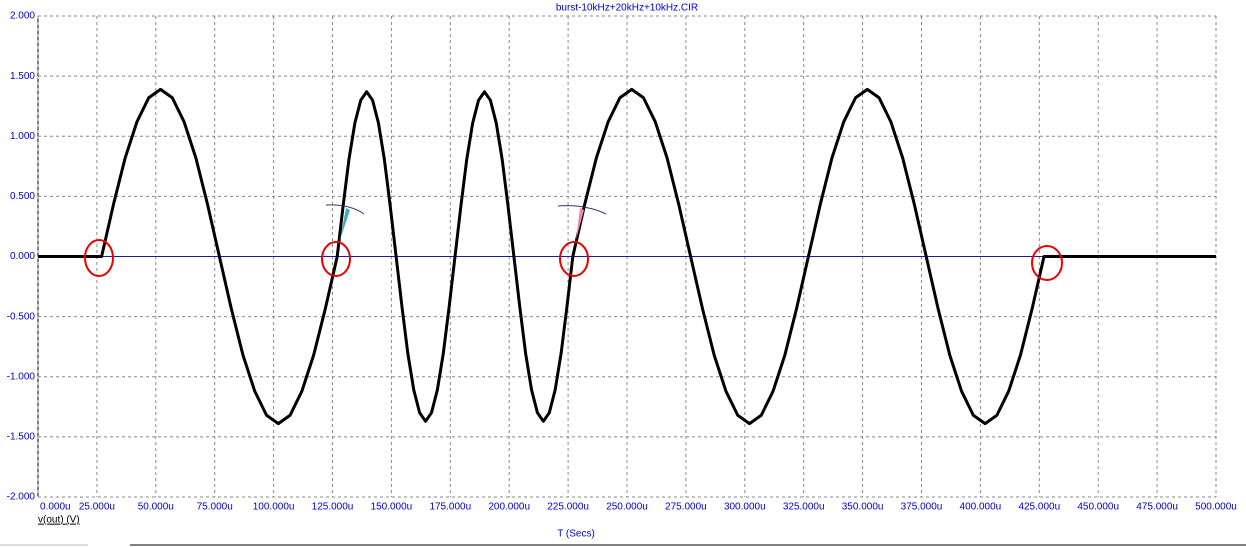 The image size is (1246, 547). Describe the element at coordinates (922, 507) in the screenshot. I see `x-tick-label: 375.000u` at that location.